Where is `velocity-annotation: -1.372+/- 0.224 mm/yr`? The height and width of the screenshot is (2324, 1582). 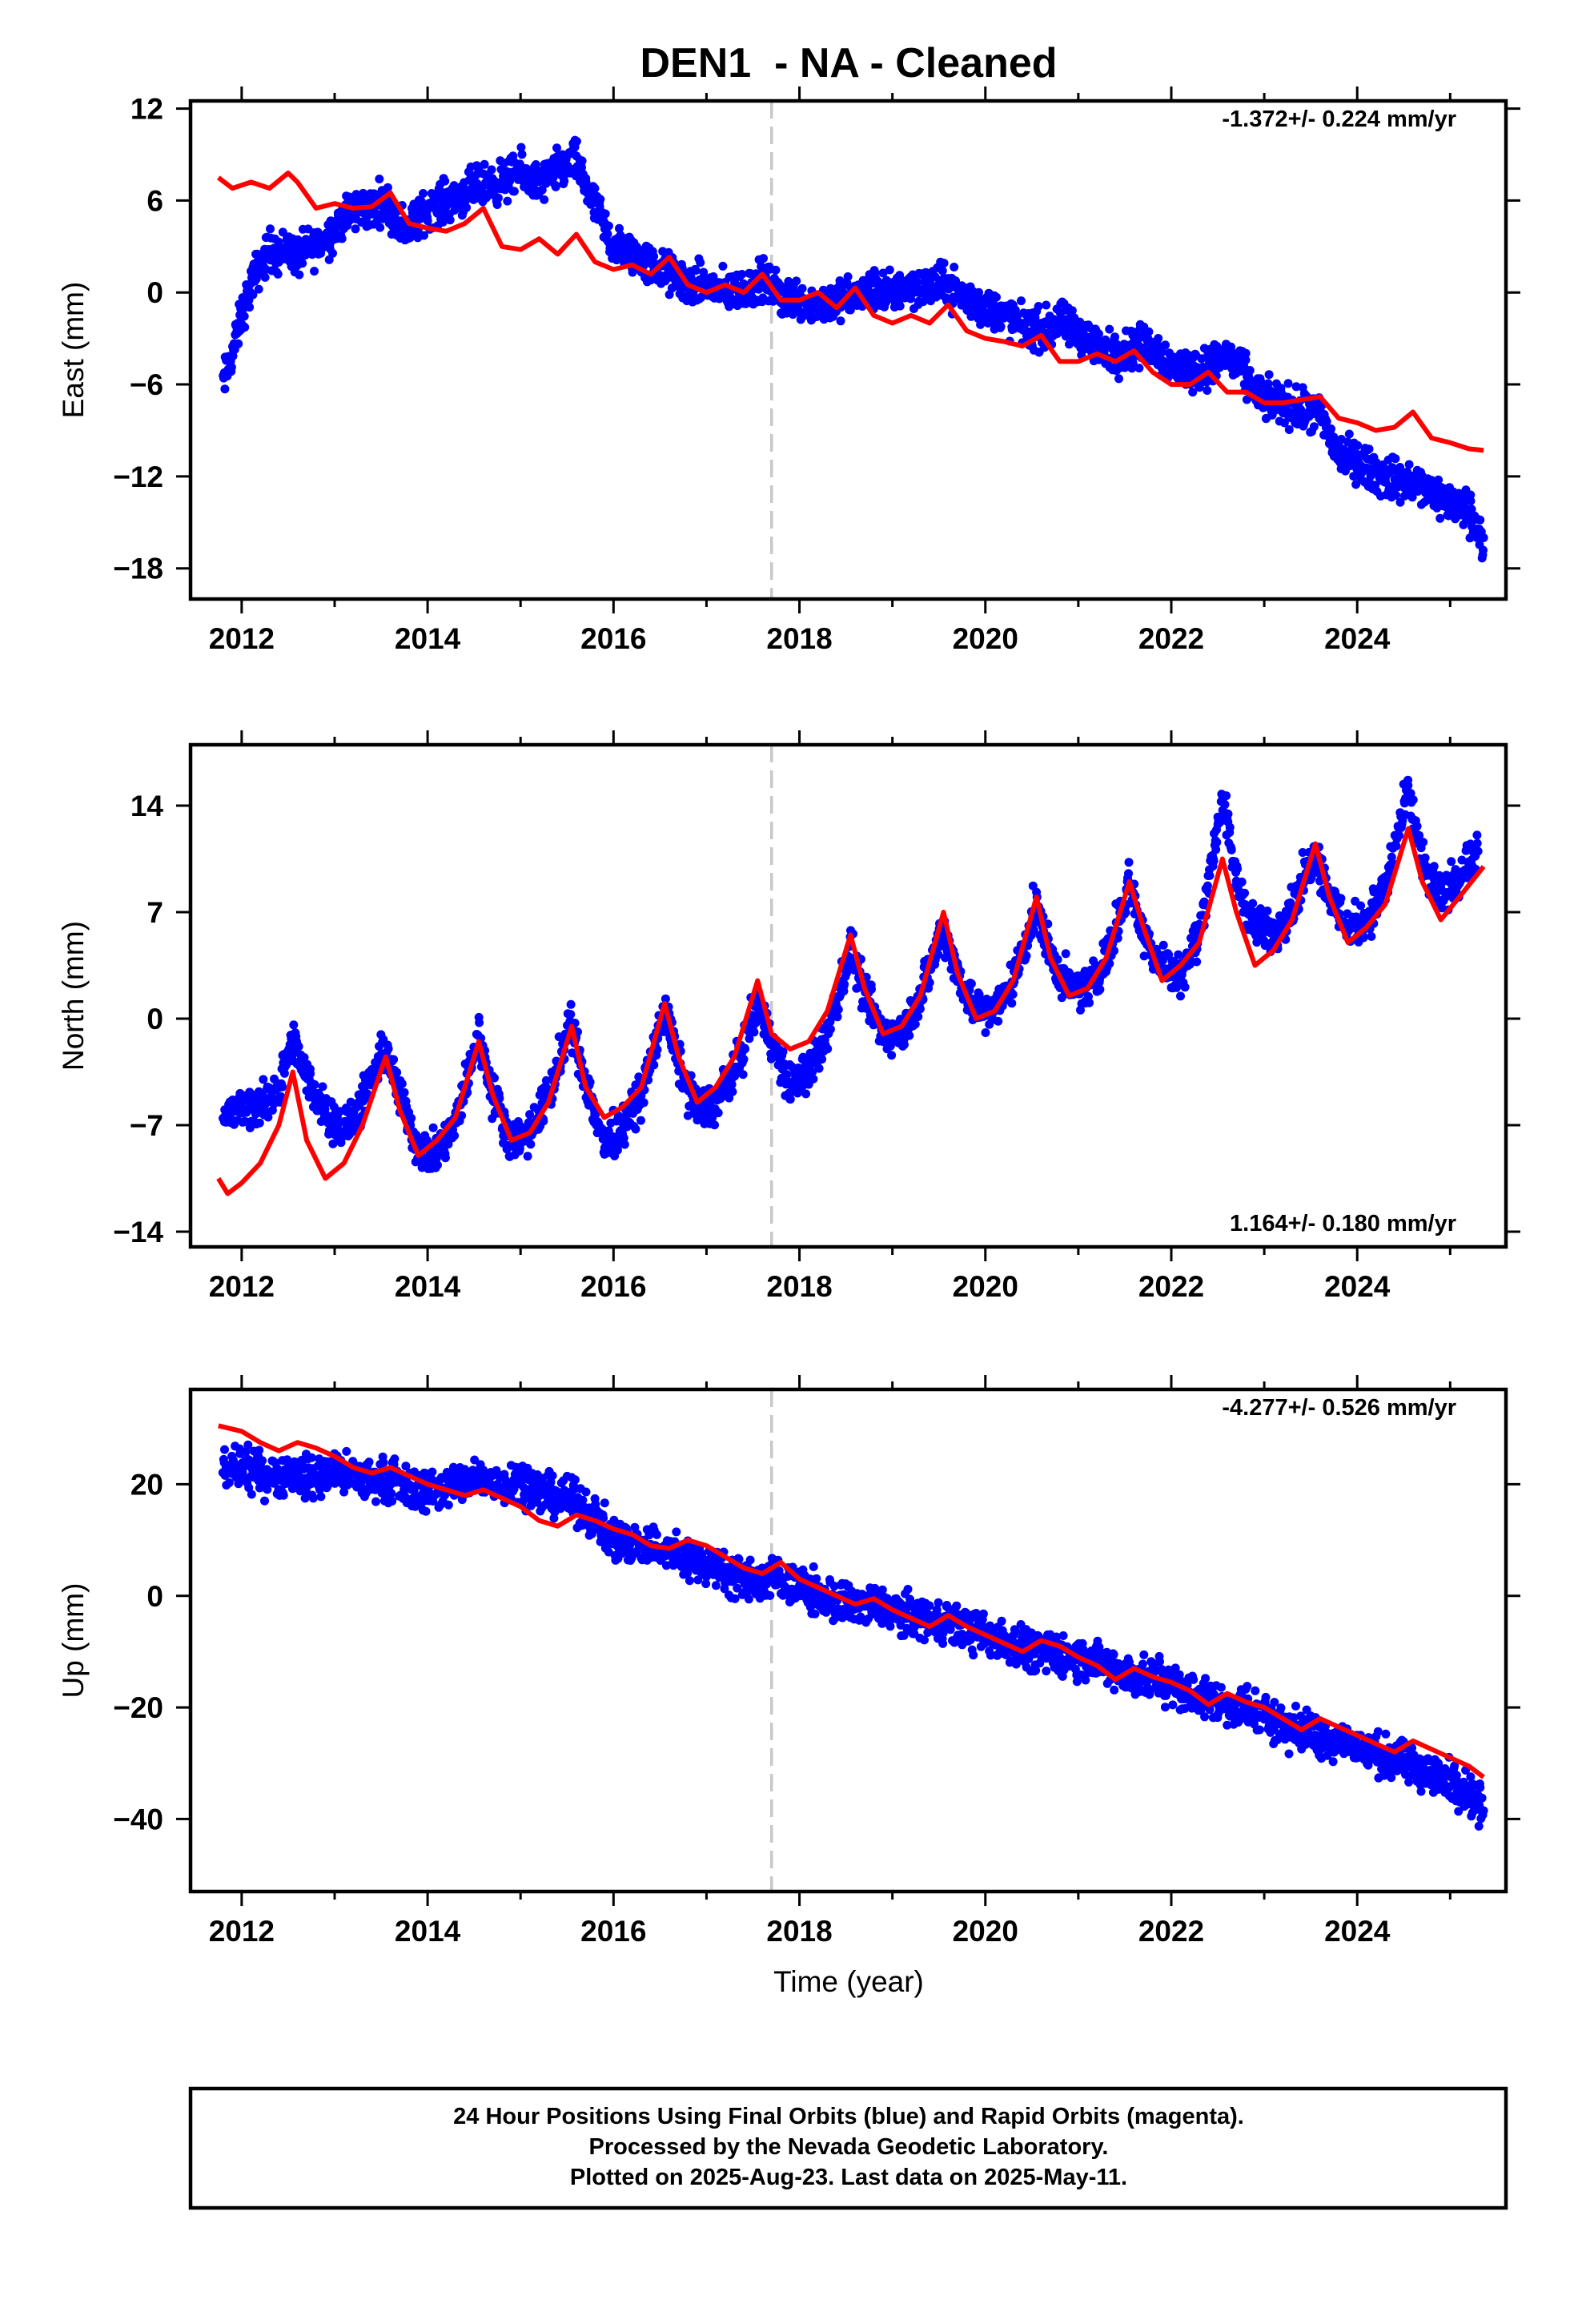
velocity-annotation: -1.372+/- 0.224 mm/yr is located at coordinates (1339, 119).